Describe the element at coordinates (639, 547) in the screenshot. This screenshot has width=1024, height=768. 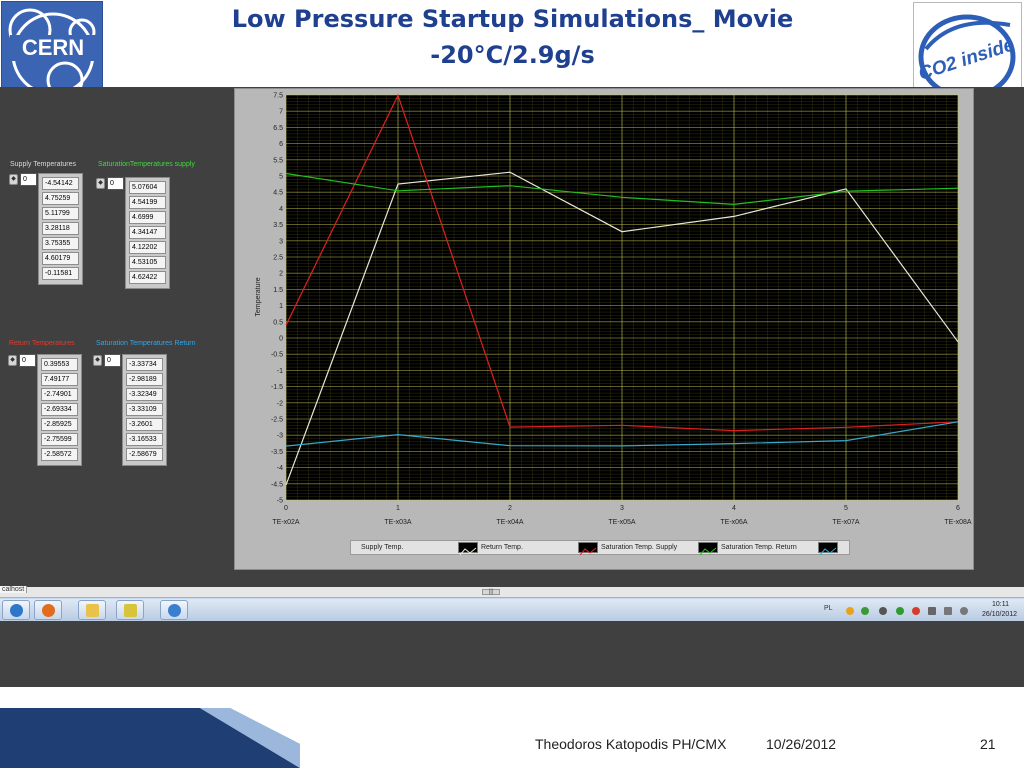
I see `legend-label: Saturation Temp. Supply` at that location.